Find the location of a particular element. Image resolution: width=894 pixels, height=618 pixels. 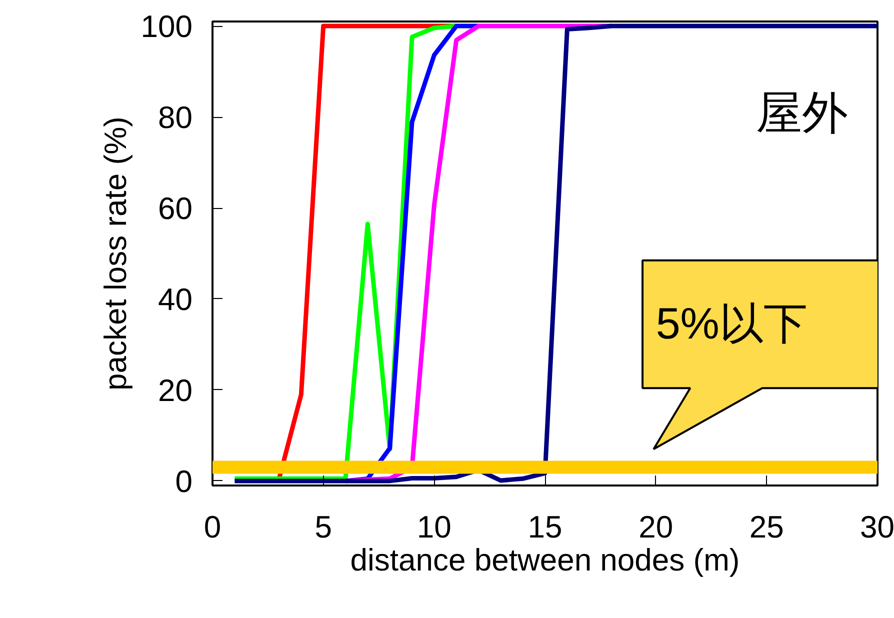

x-tick-label: 5 is located at coordinates (323, 527).